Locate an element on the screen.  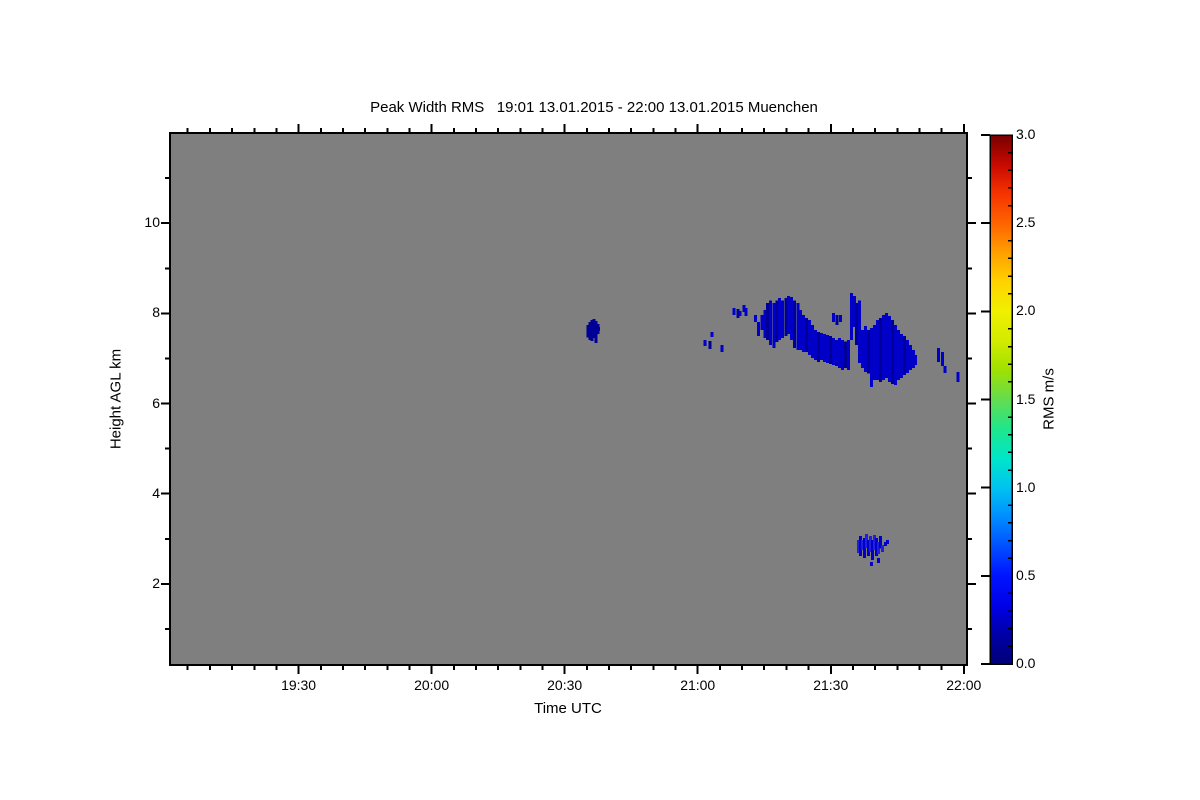
x-tick-label: 21:30 is located at coordinates (831, 685).